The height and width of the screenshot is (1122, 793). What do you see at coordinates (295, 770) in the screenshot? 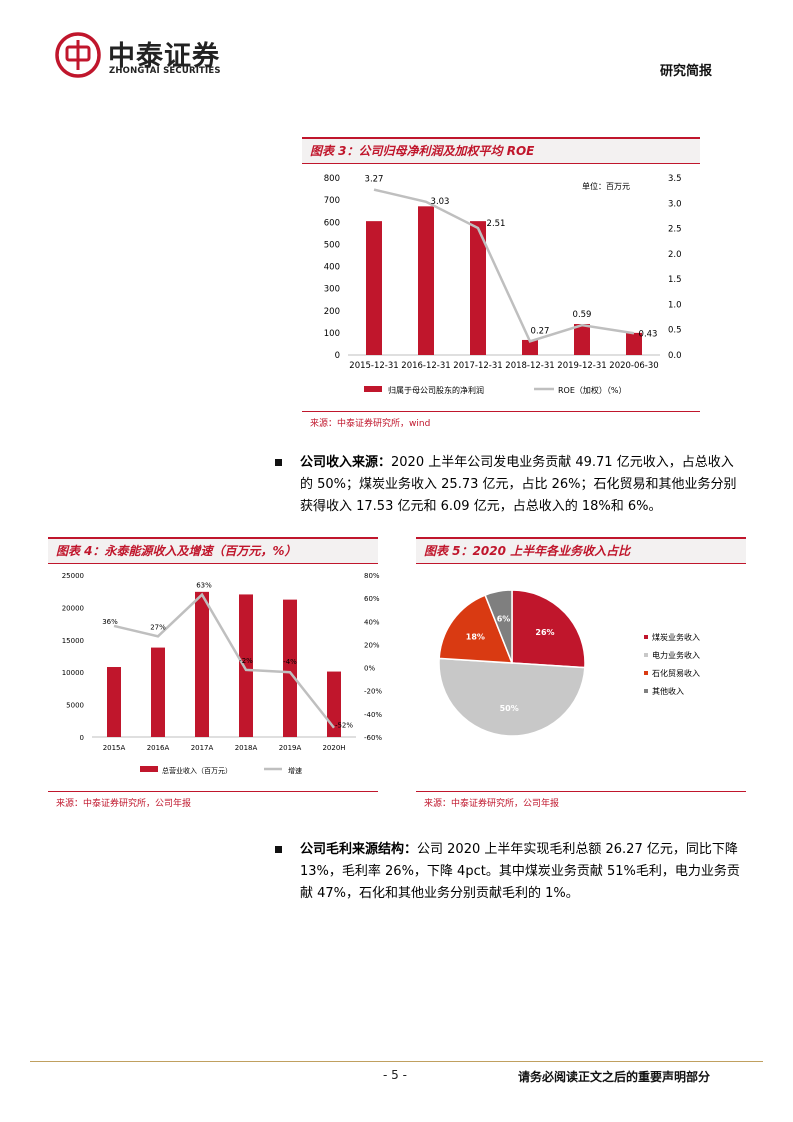
I see `figure4-legend-line-label: 增速` at bounding box center [295, 770].